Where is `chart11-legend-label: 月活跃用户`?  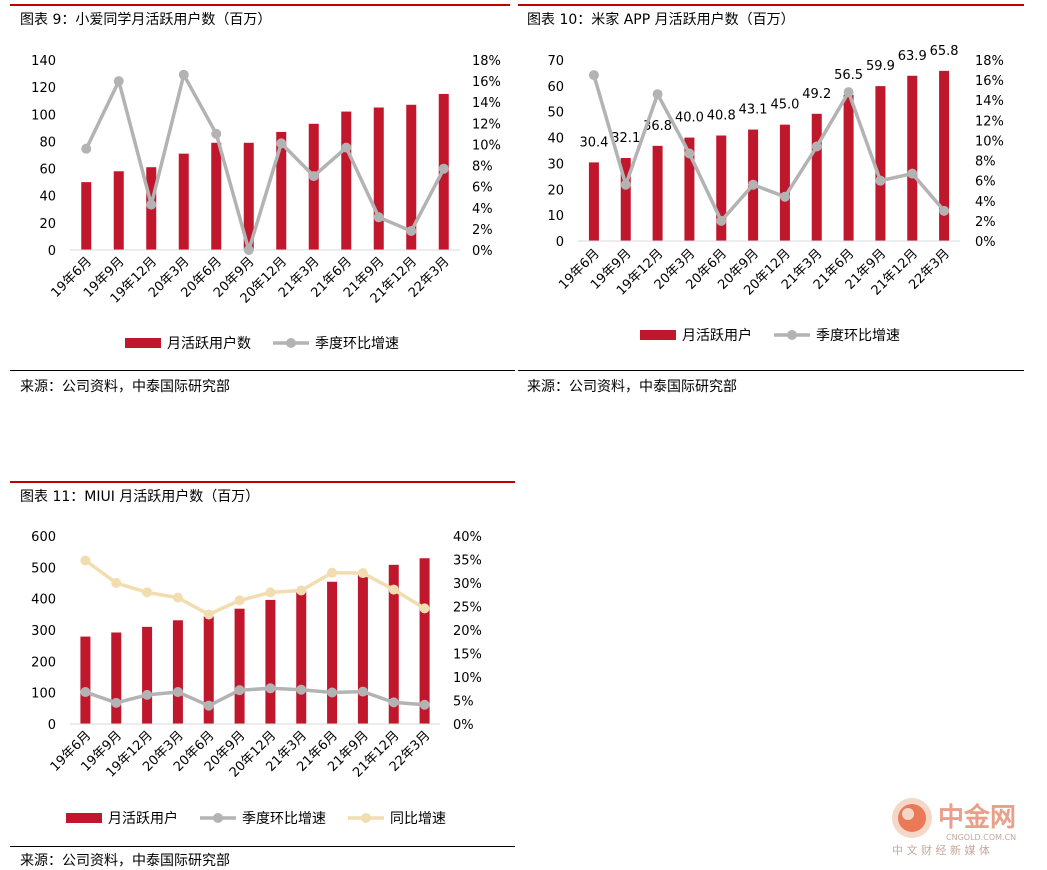 chart11-legend-label: 月活跃用户 is located at coordinates (143, 818).